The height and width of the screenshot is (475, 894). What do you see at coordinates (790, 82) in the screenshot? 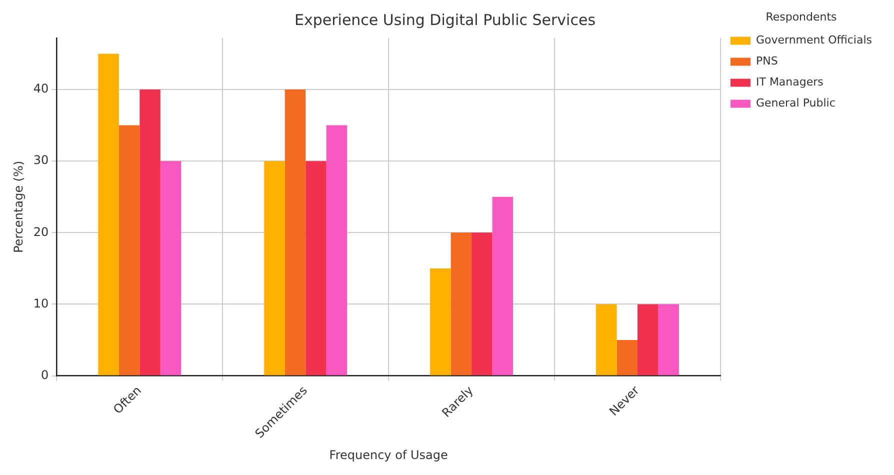
I see `legend-label: IT Managers` at bounding box center [790, 82].